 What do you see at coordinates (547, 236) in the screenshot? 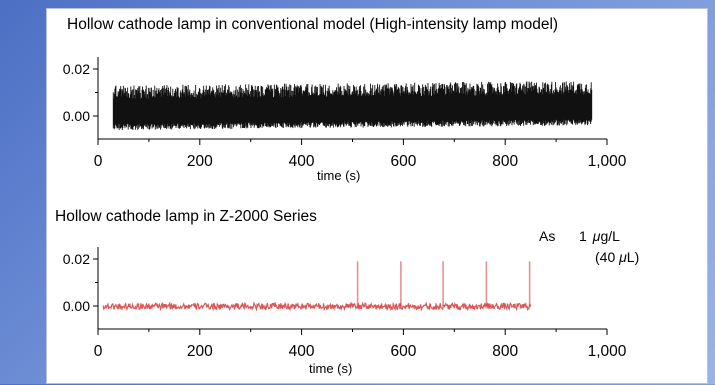
I see `annotation-element: As` at bounding box center [547, 236].